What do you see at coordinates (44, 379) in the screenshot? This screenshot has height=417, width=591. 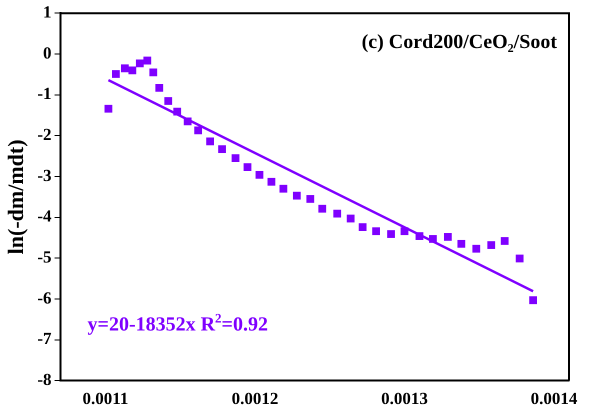 I see `y-tick-label: -8` at bounding box center [44, 379].